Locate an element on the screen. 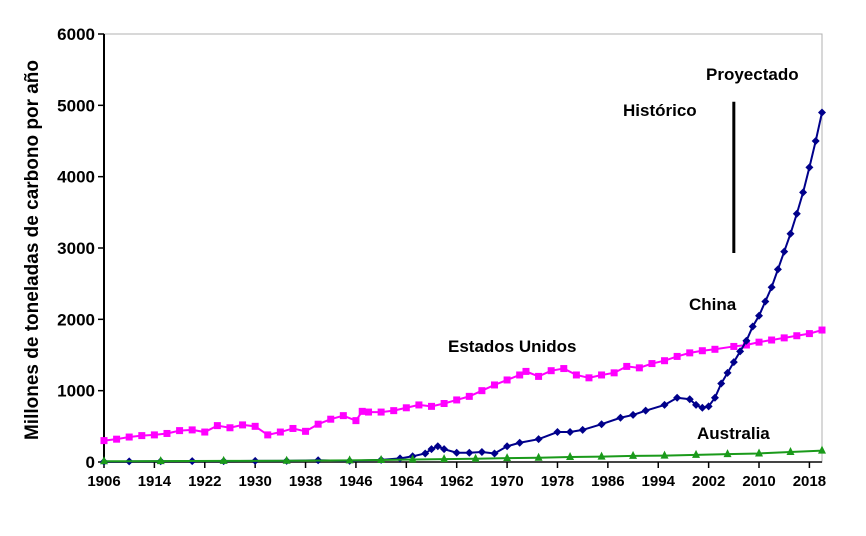 The width and height of the screenshot is (866, 536). label-historico: Histórico is located at coordinates (660, 110).